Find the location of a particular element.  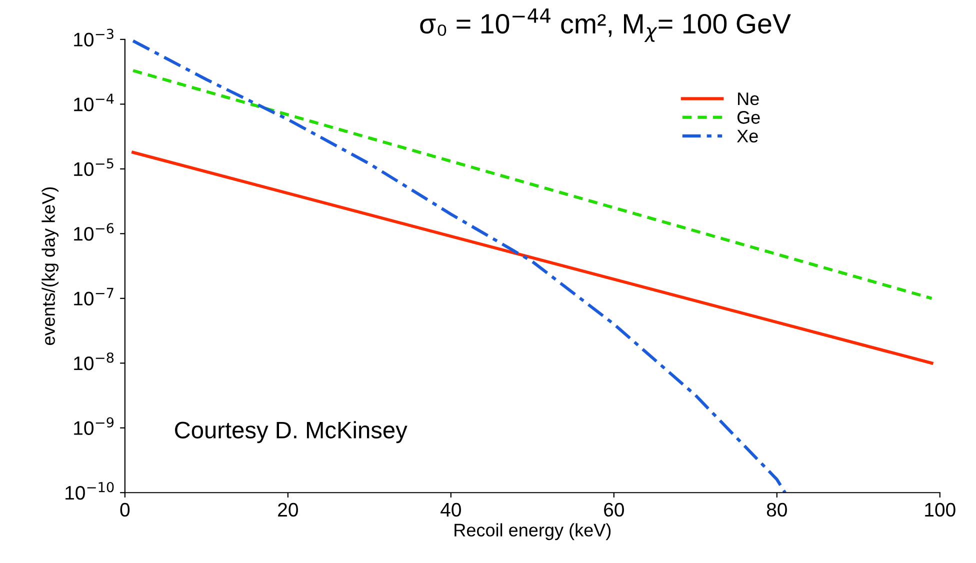

y-tick-label: 10$^{−3}$ is located at coordinates (94, 37).